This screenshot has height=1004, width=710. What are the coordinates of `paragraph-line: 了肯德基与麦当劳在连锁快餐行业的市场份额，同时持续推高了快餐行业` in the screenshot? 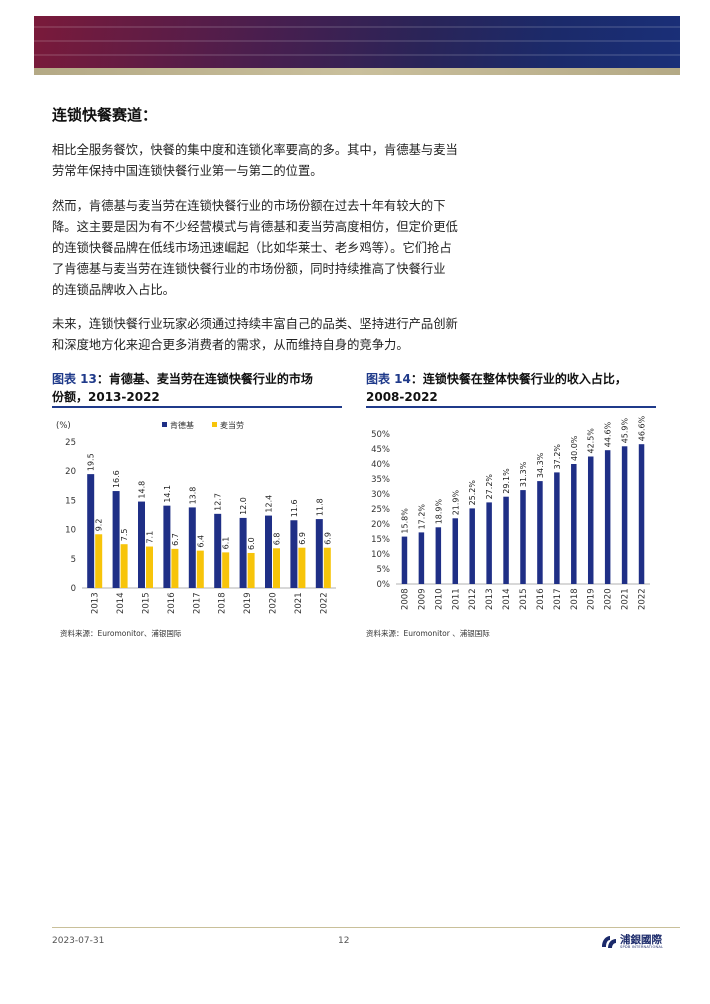 It's located at (249, 269).